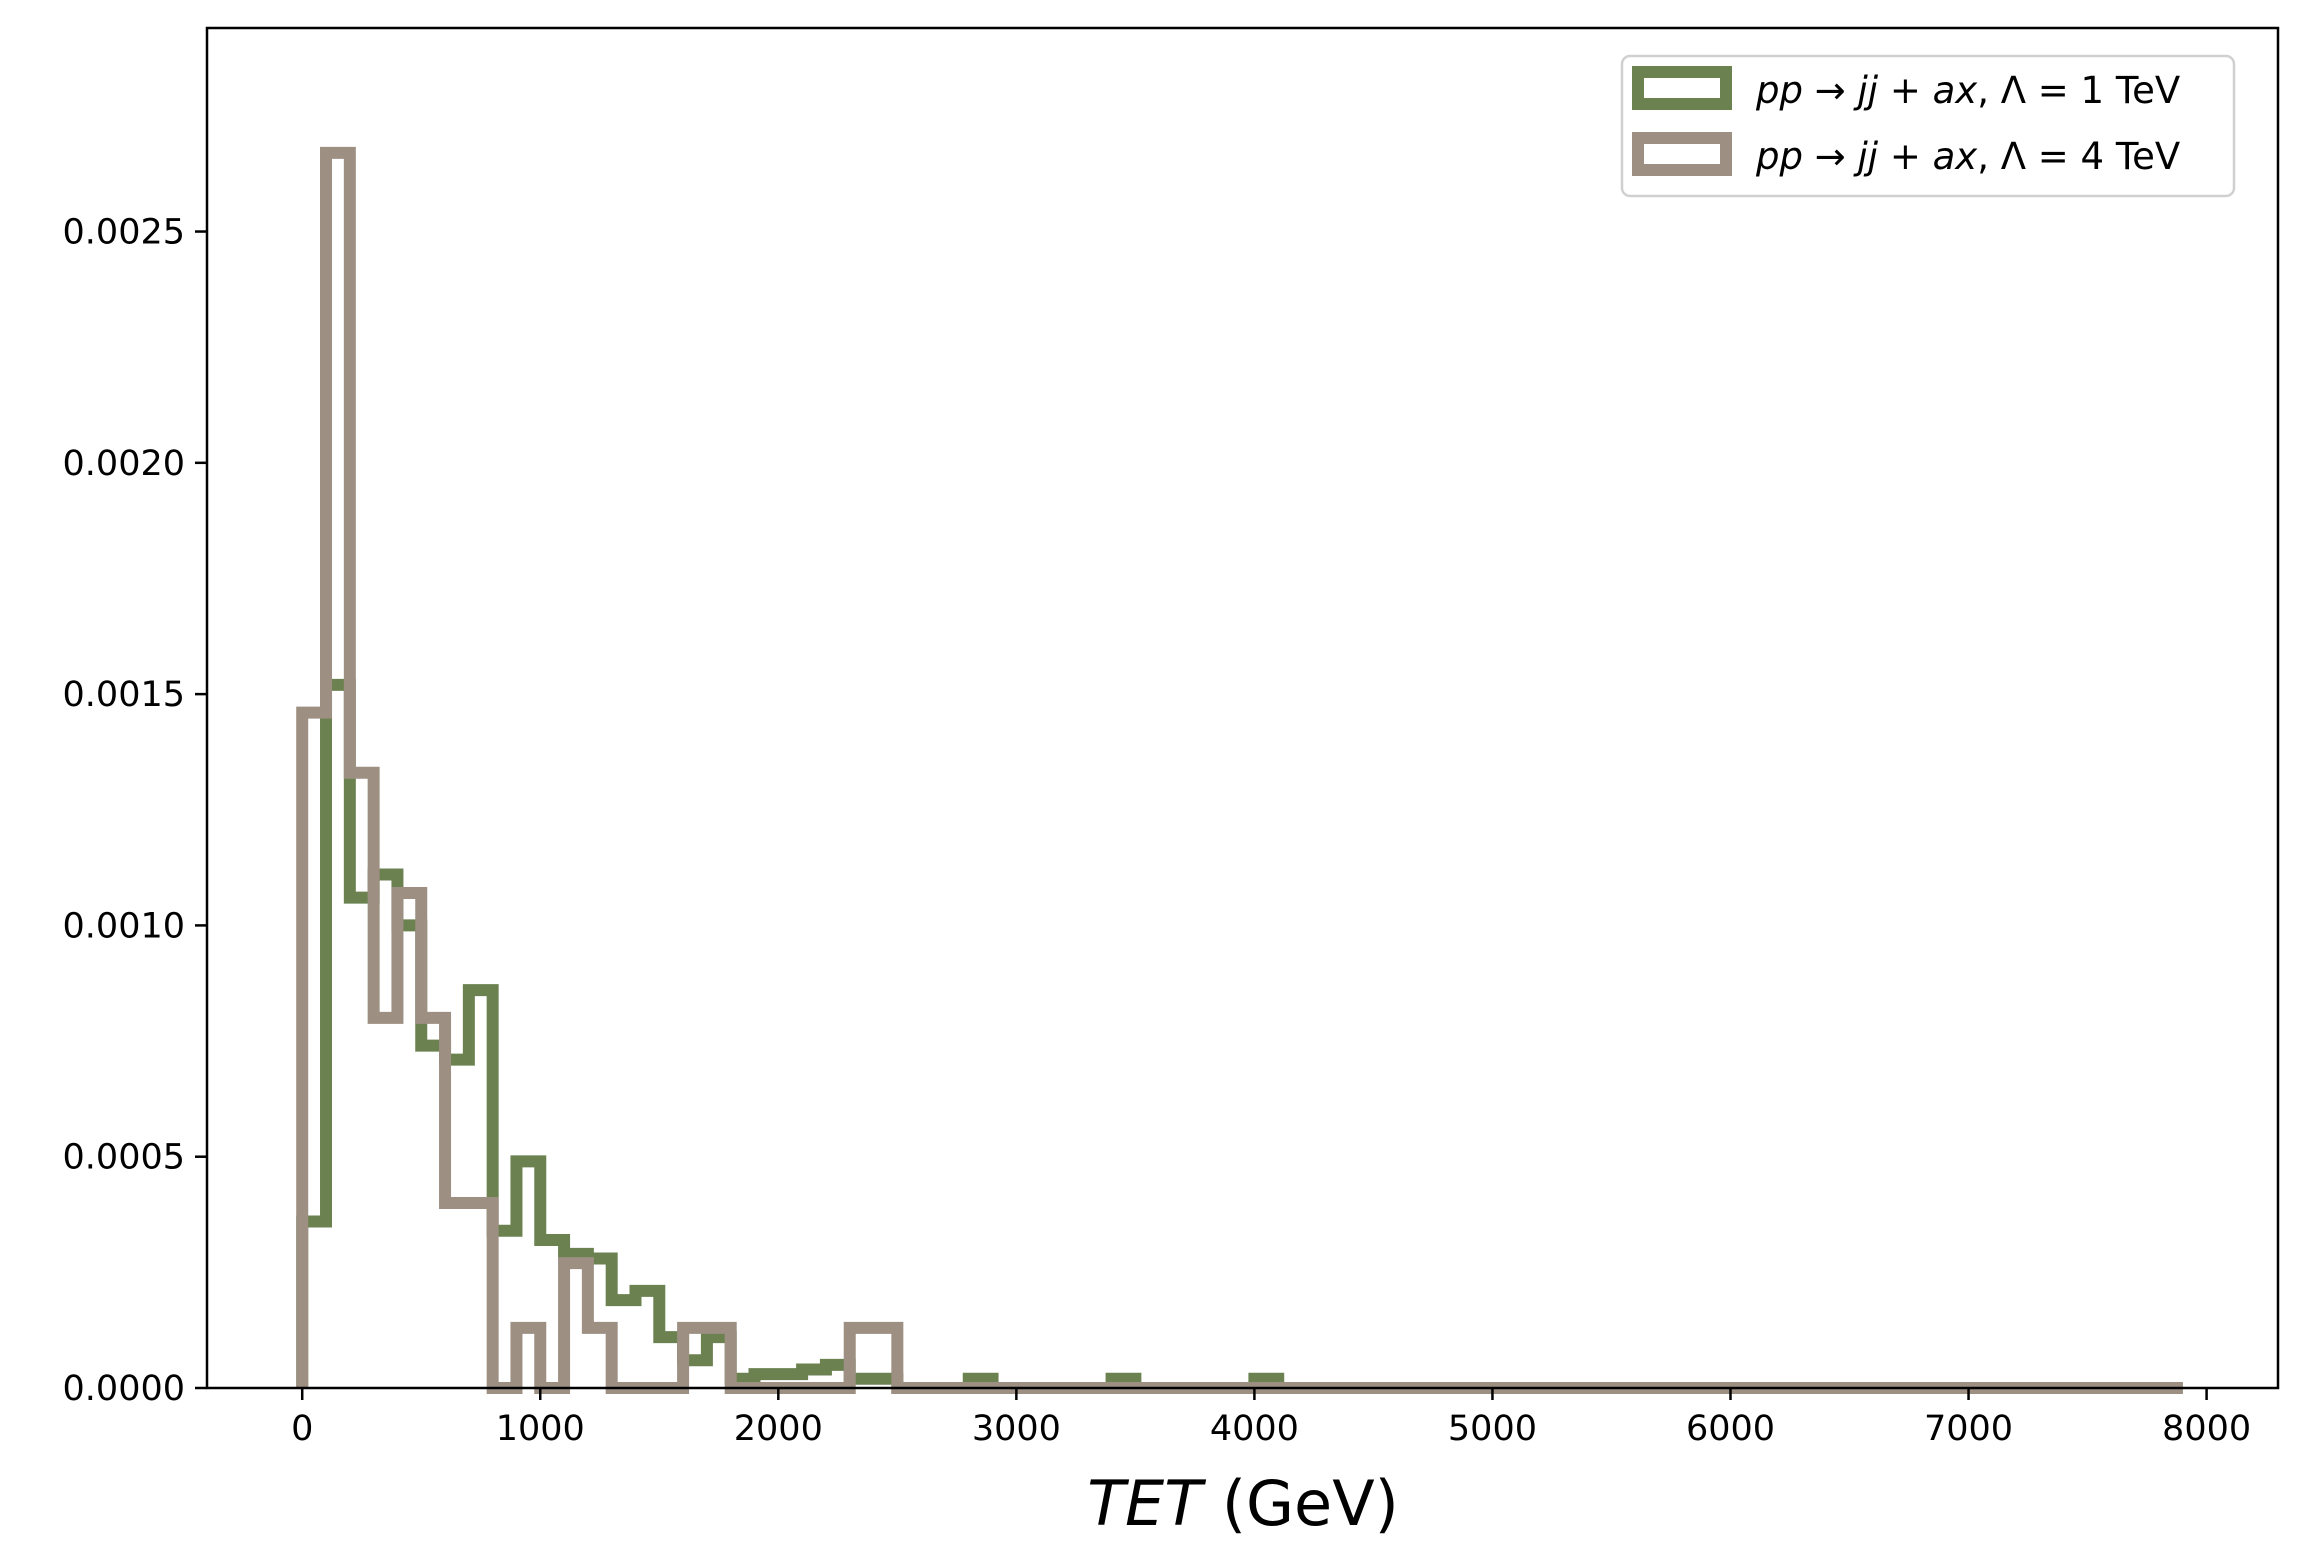 The height and width of the screenshot is (1568, 2304). What do you see at coordinates (1254, 1429) in the screenshot?
I see `x-tick-label: 4000` at bounding box center [1254, 1429].